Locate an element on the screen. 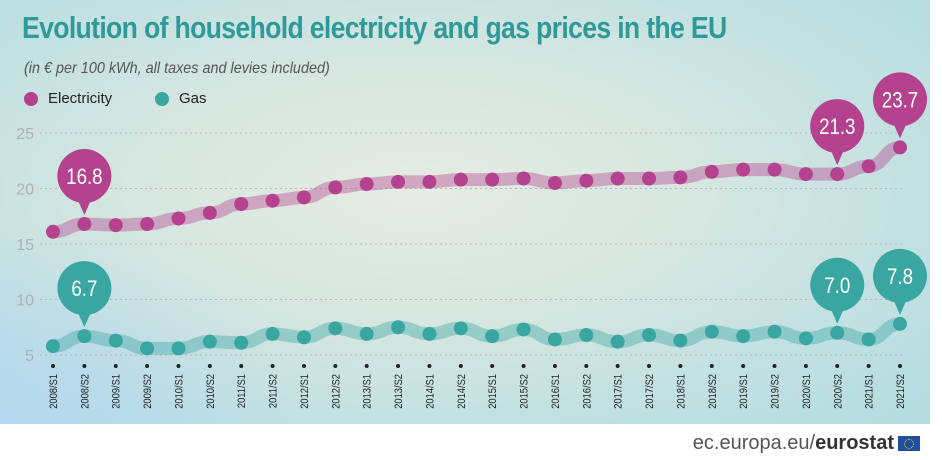  legend-electricity: Electricity is located at coordinates (68, 98).